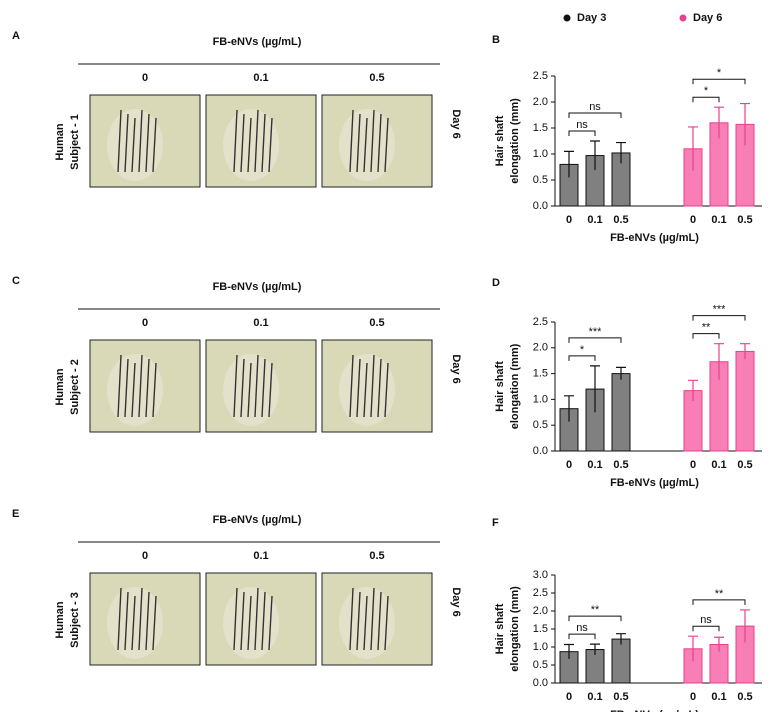  I want to click on y-axis-label: Hair shaft, so click(500, 386).